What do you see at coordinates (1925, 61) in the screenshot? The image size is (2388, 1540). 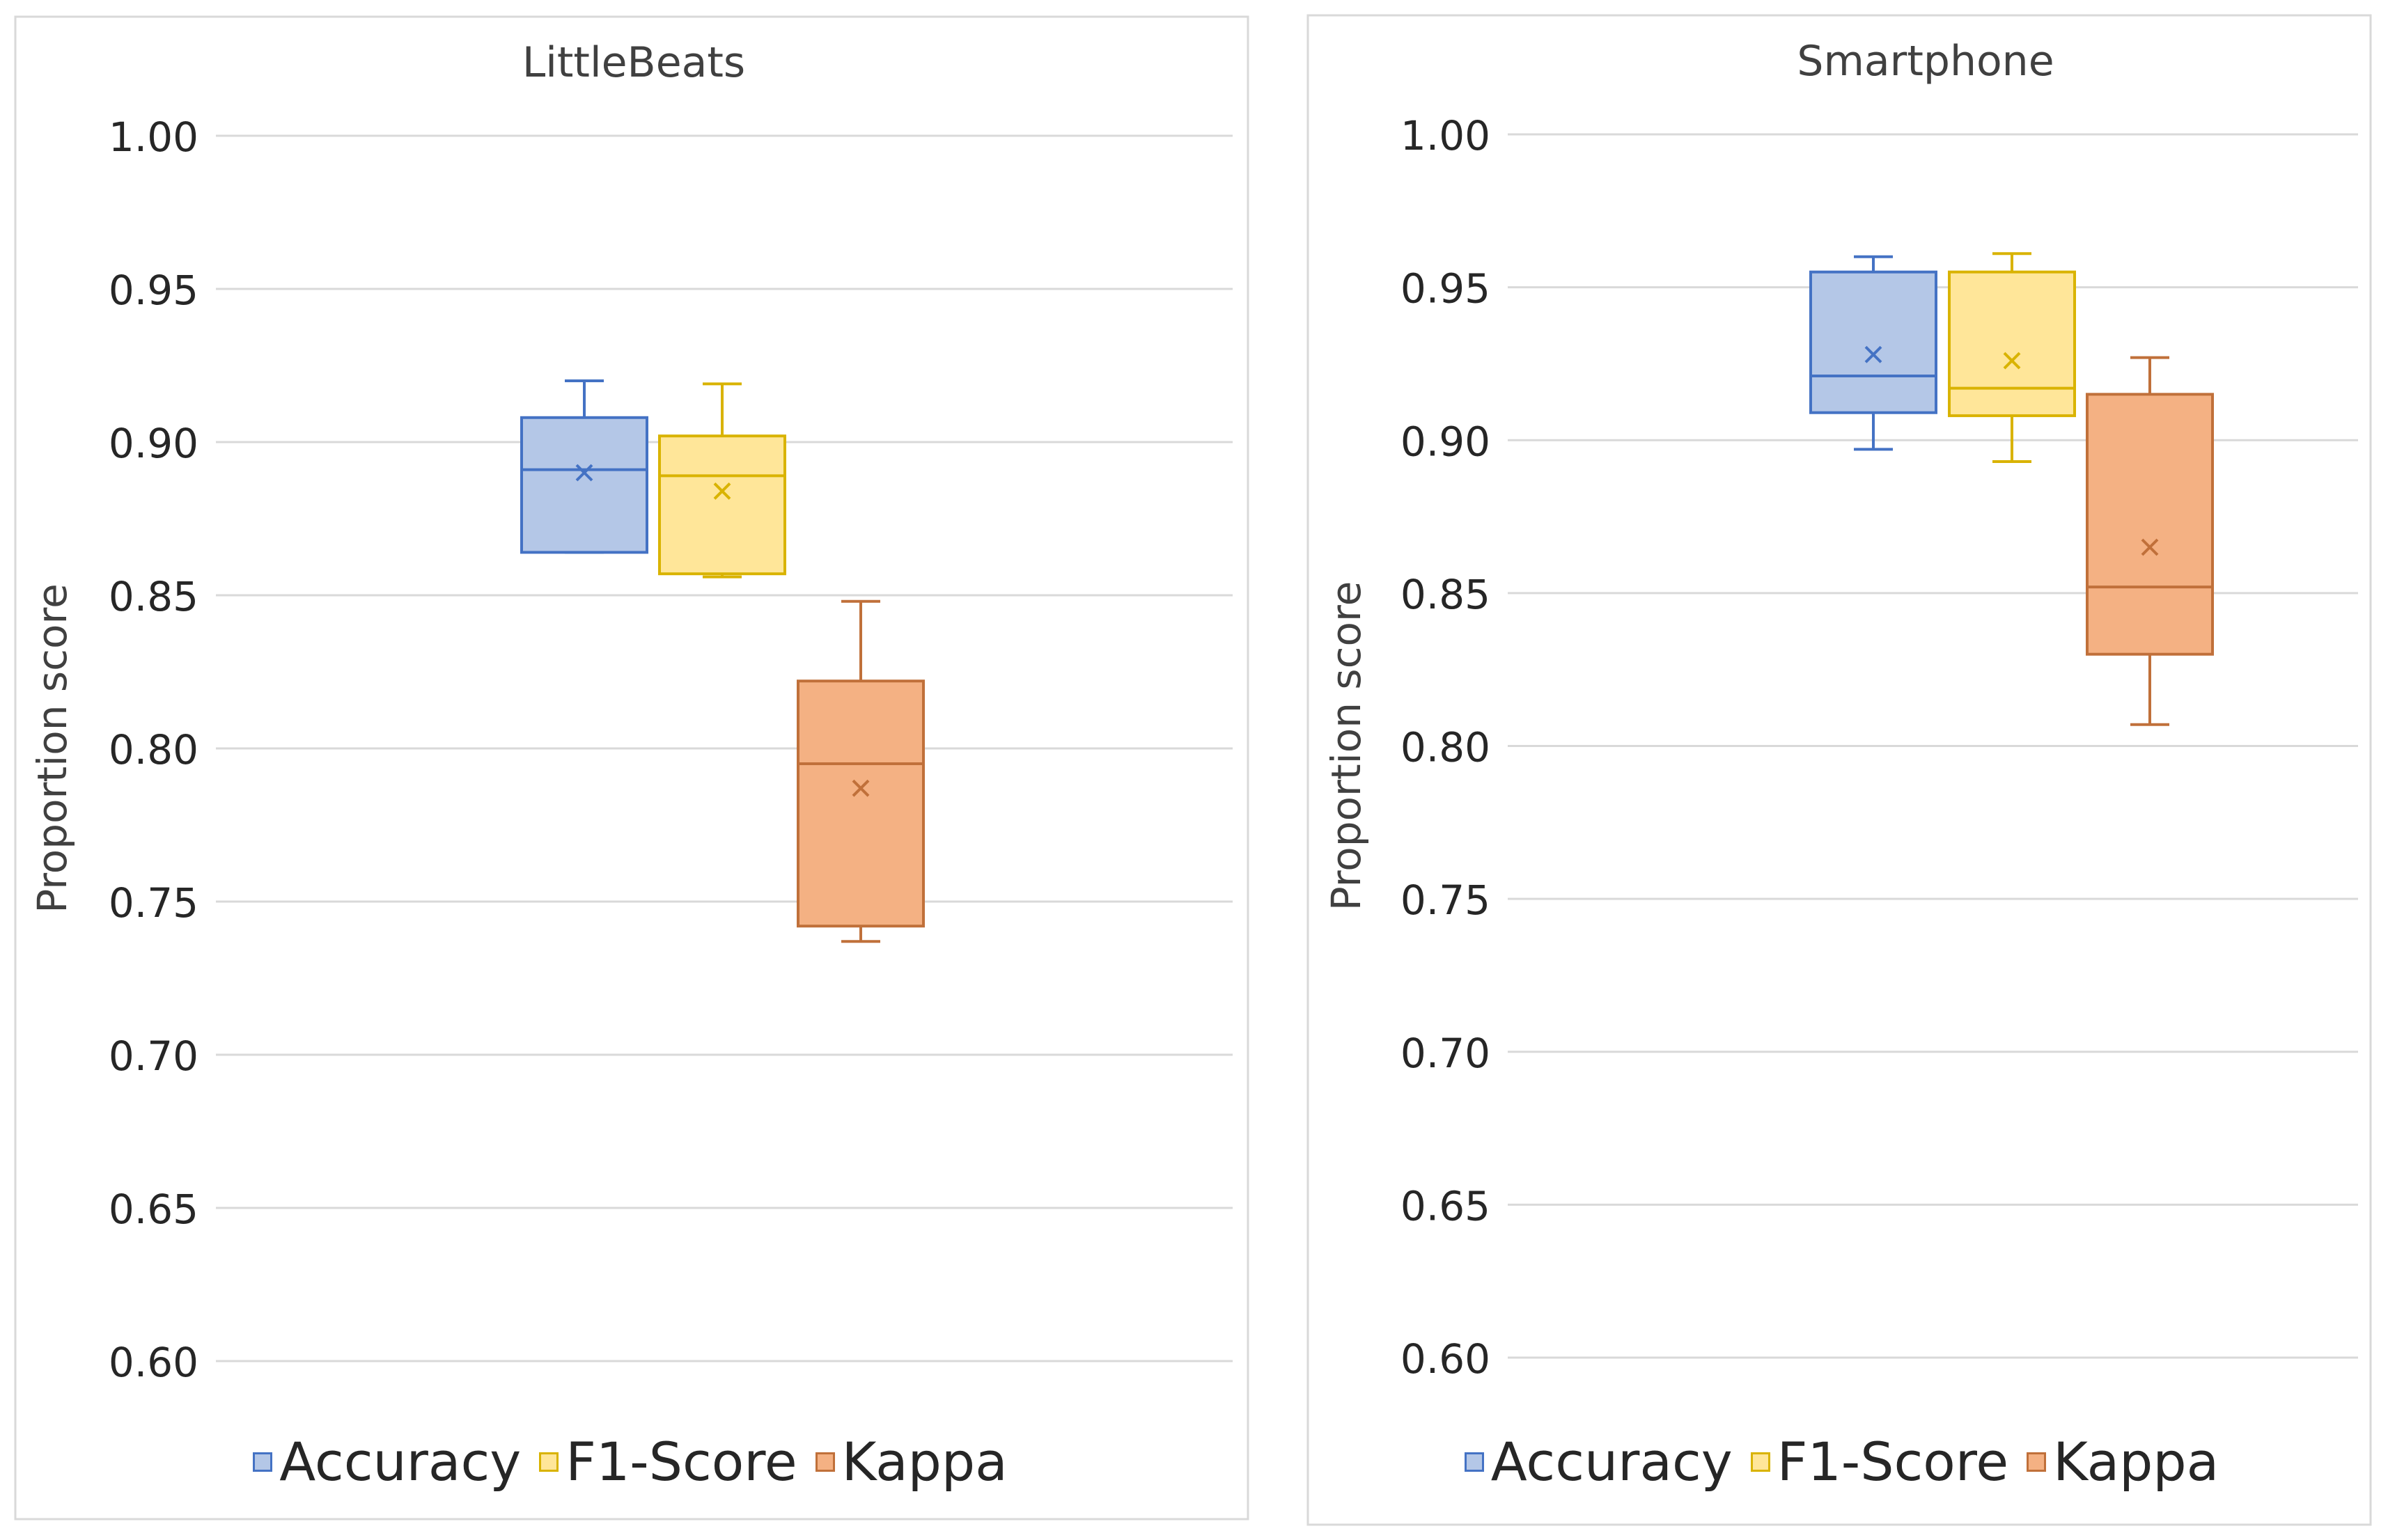 I see `chart-title: Smartphone` at bounding box center [1925, 61].